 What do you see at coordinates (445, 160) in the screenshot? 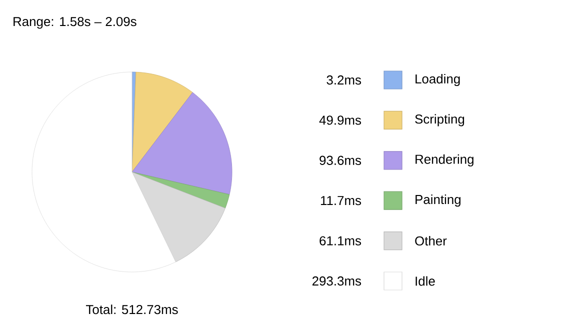
I see `legend-label: Rendering` at bounding box center [445, 160].